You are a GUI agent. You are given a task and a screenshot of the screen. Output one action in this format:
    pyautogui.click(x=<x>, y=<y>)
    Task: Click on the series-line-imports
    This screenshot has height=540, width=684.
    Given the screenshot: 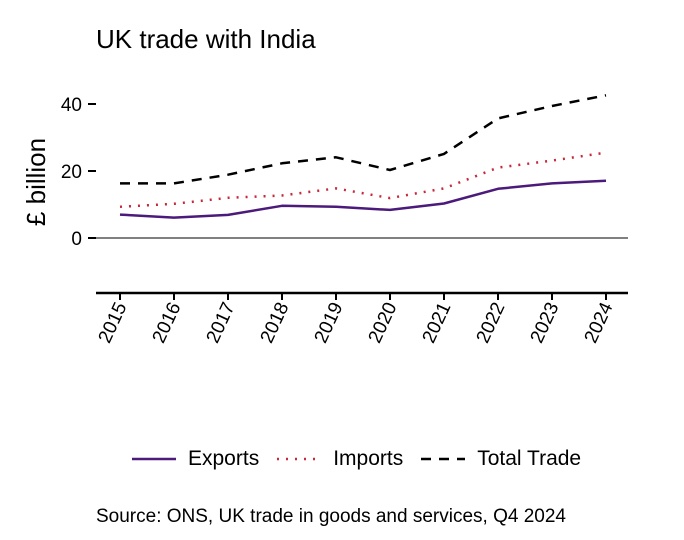 What is the action you would take?
    pyautogui.click(x=363, y=180)
    